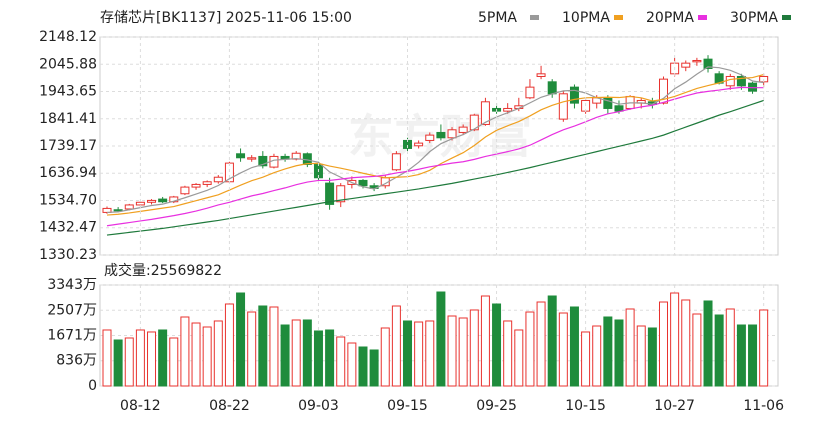  Describe the element at coordinates (585, 406) in the screenshot. I see `x-tick-label: 10-15` at that location.